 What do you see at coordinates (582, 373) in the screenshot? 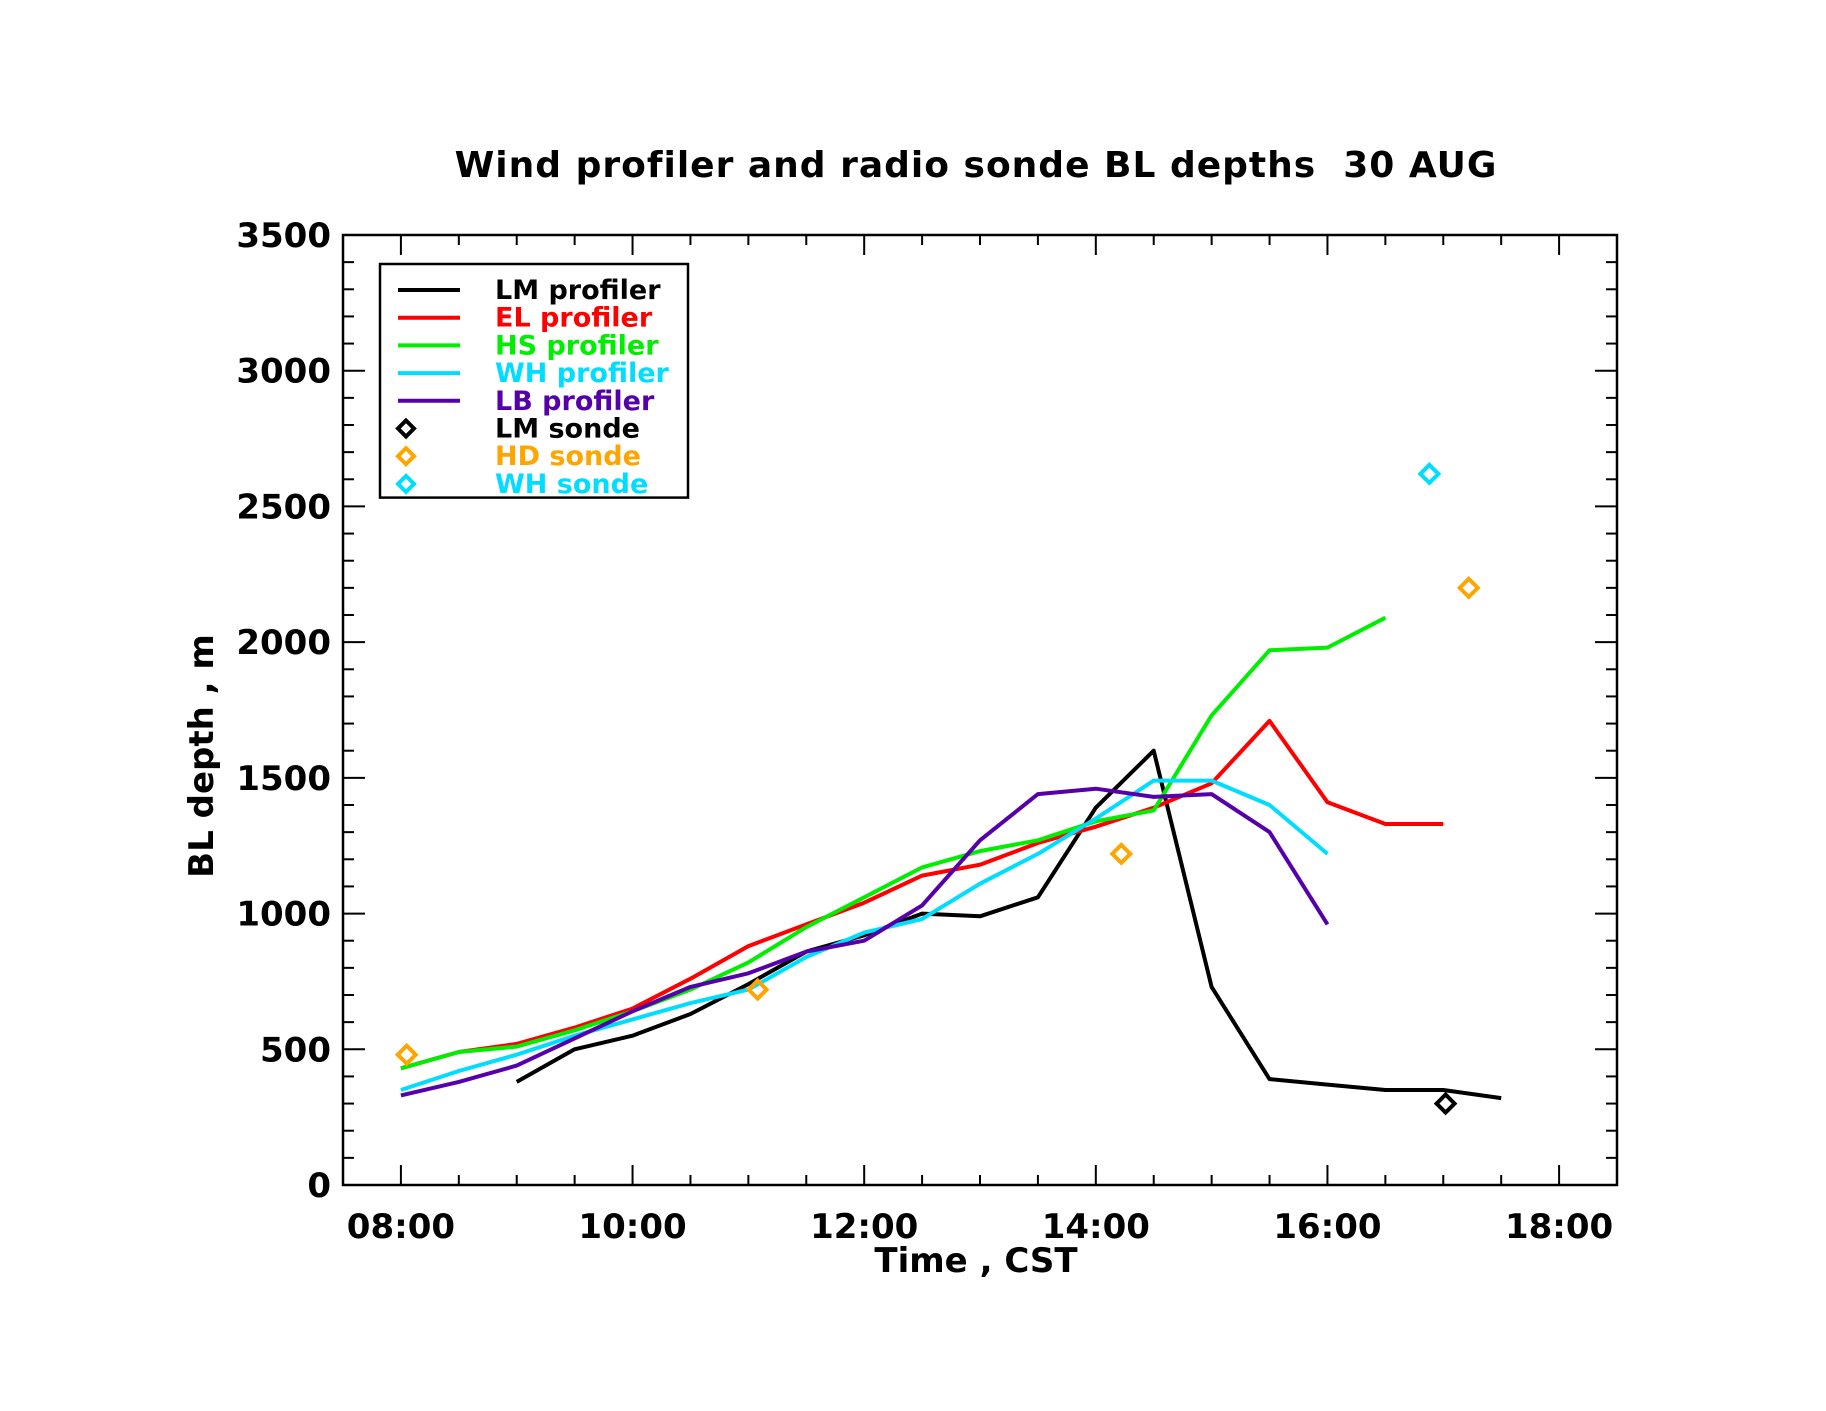
I see `legend-label-wh-profiler: WH profiler` at bounding box center [582, 373].